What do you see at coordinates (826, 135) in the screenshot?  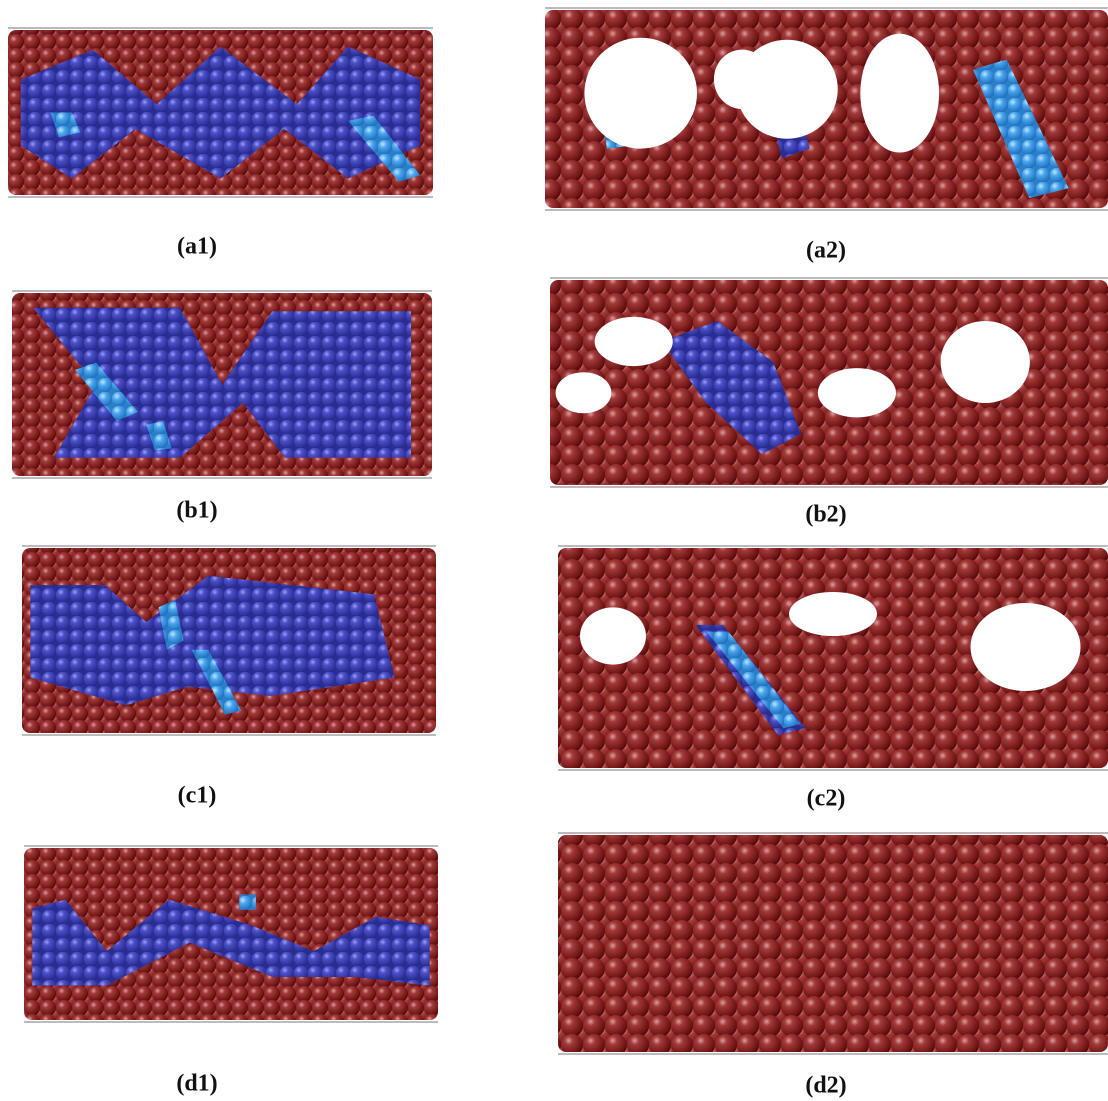 I see `panel: (a2)` at bounding box center [826, 135].